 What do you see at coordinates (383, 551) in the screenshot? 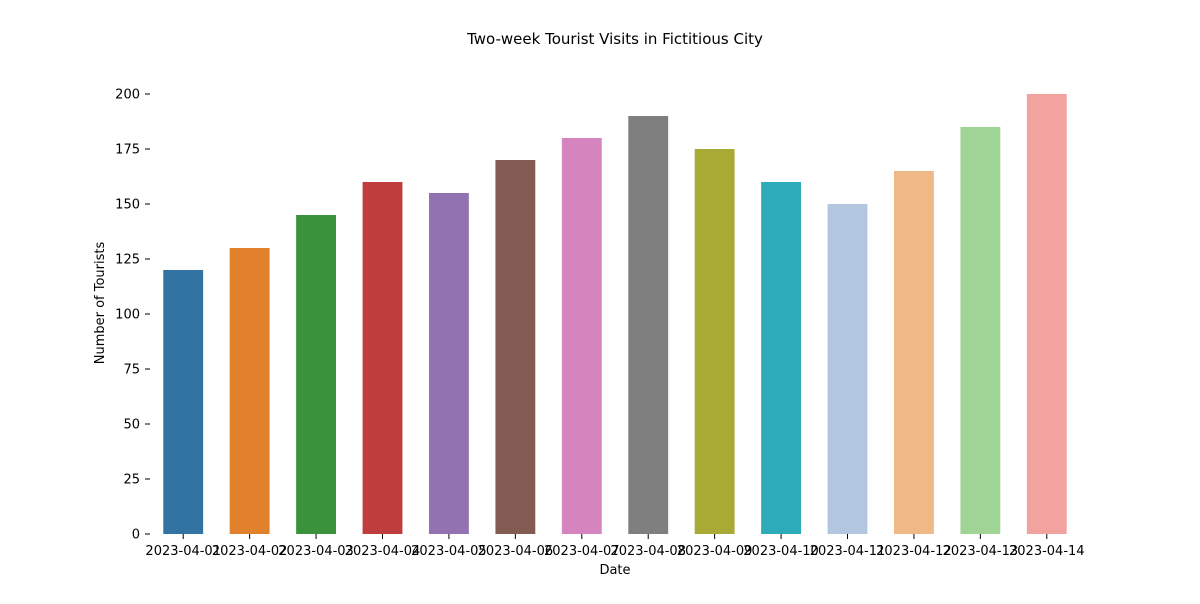
I see `x-tick-label: 2023-04-04` at bounding box center [383, 551].